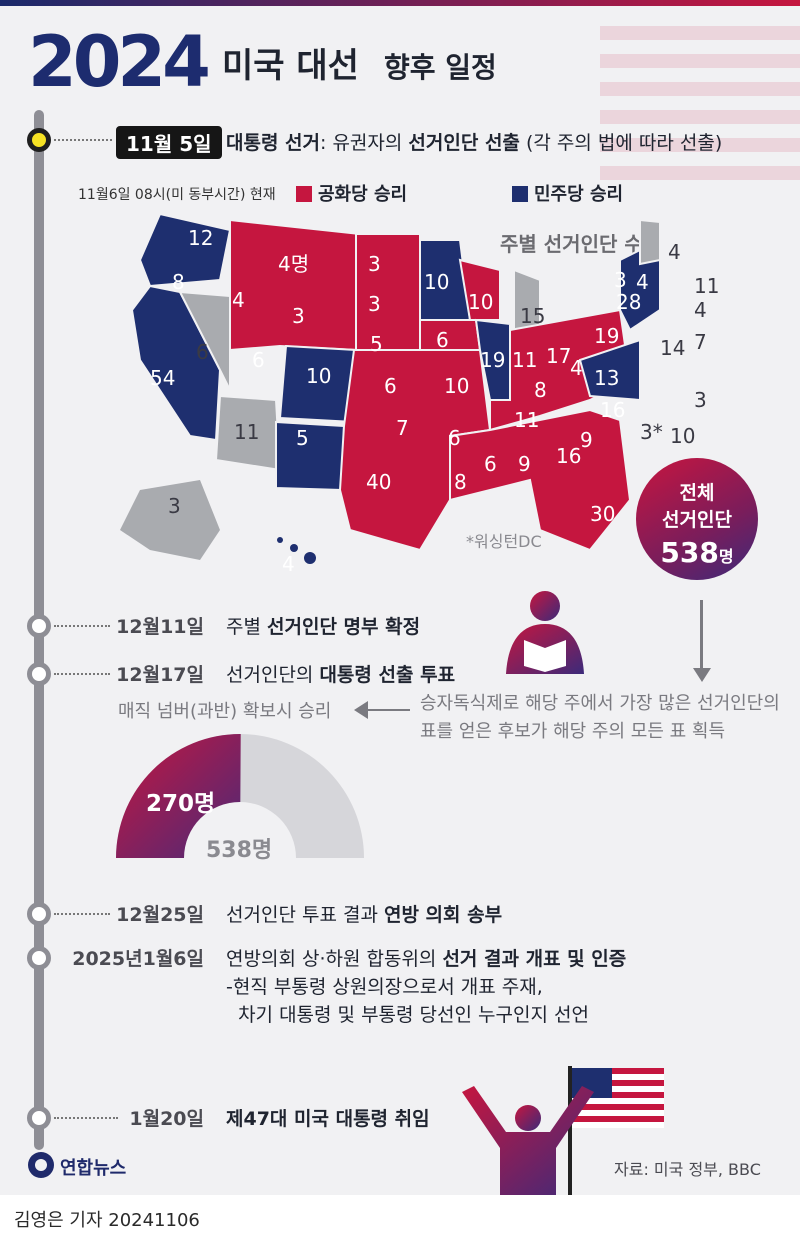  Describe the element at coordinates (563, 1130) in the screenshot. I see `celebrating-person-icon` at that location.